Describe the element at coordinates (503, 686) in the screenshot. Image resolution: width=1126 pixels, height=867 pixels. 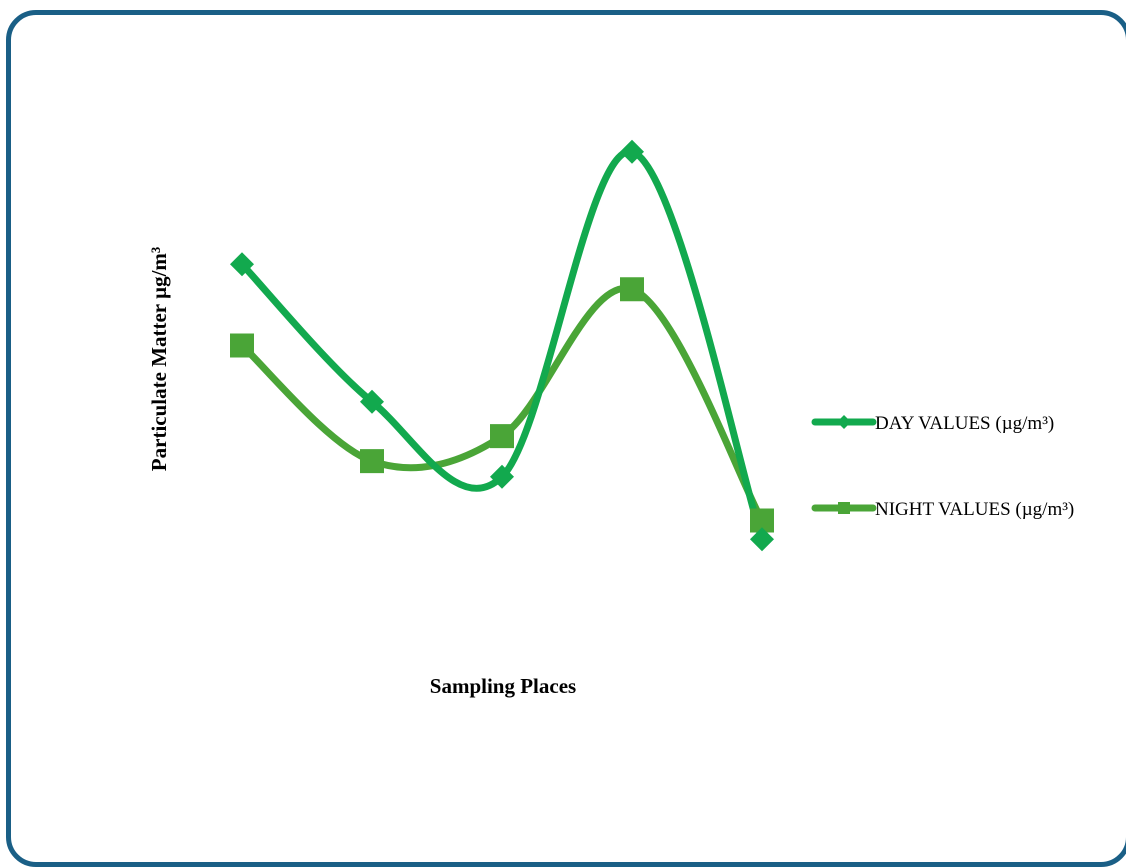
I see `x-axis-label: Sampling Places` at that location.